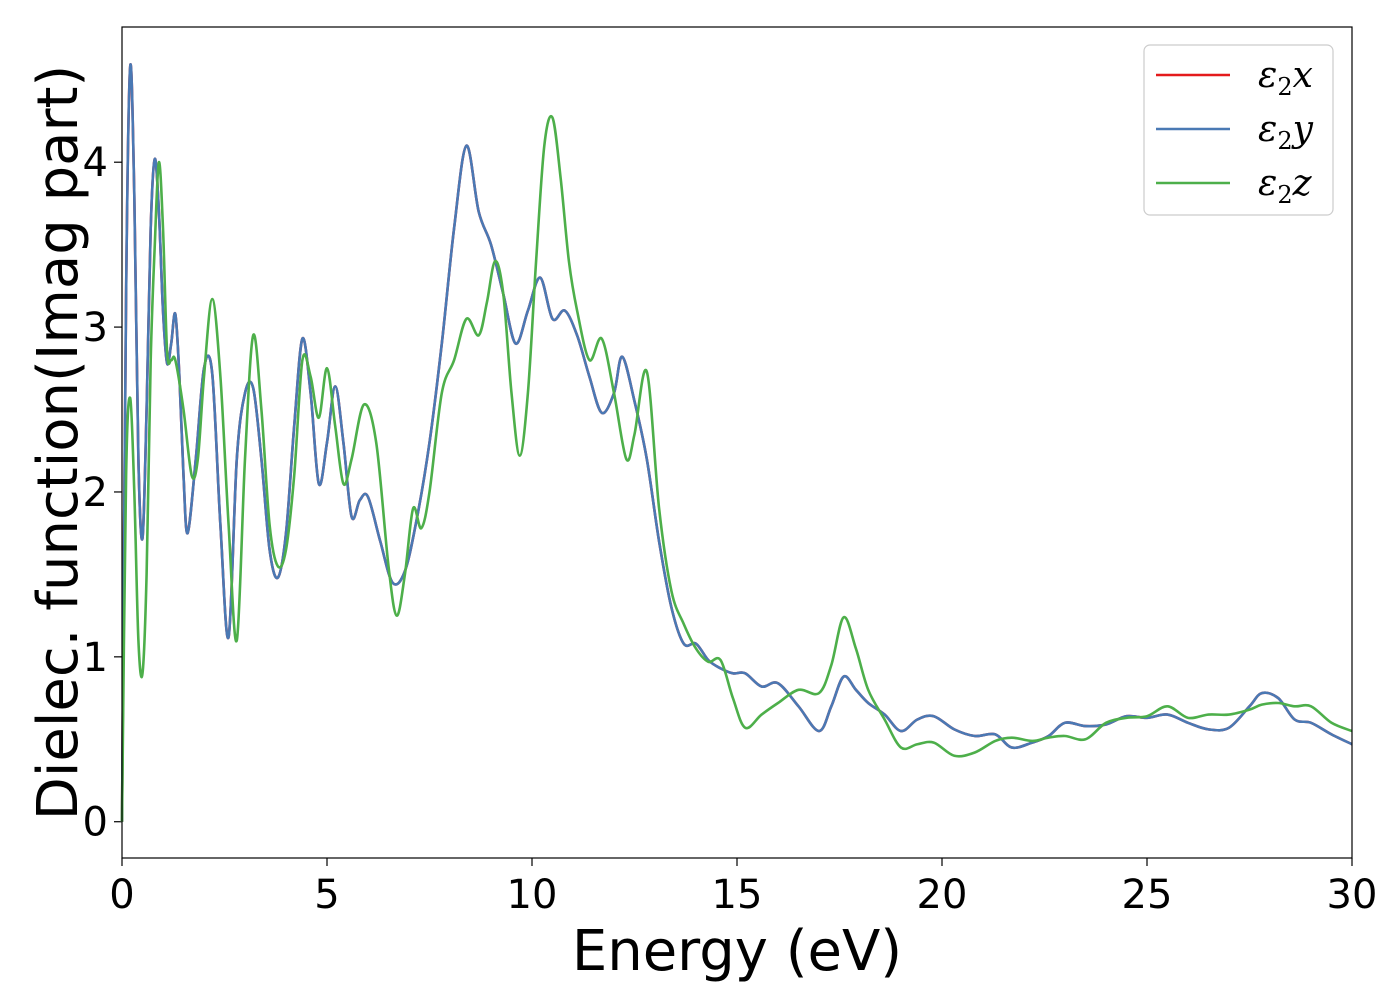  Describe the element at coordinates (737, 951) in the screenshot. I see `x-axis-title: Energy (eV)` at that location.